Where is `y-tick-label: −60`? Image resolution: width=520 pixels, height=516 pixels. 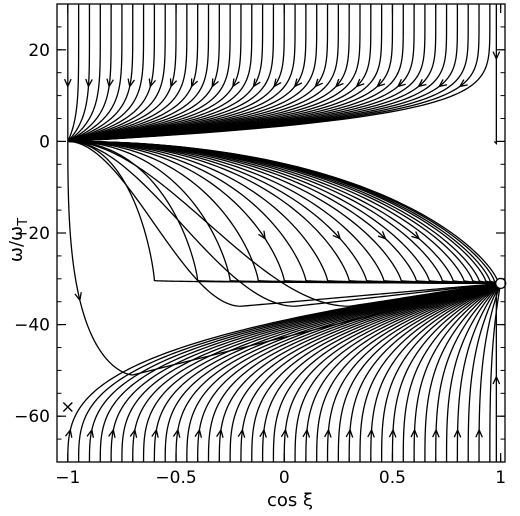 y-tick-label: −60 is located at coordinates (32, 417).